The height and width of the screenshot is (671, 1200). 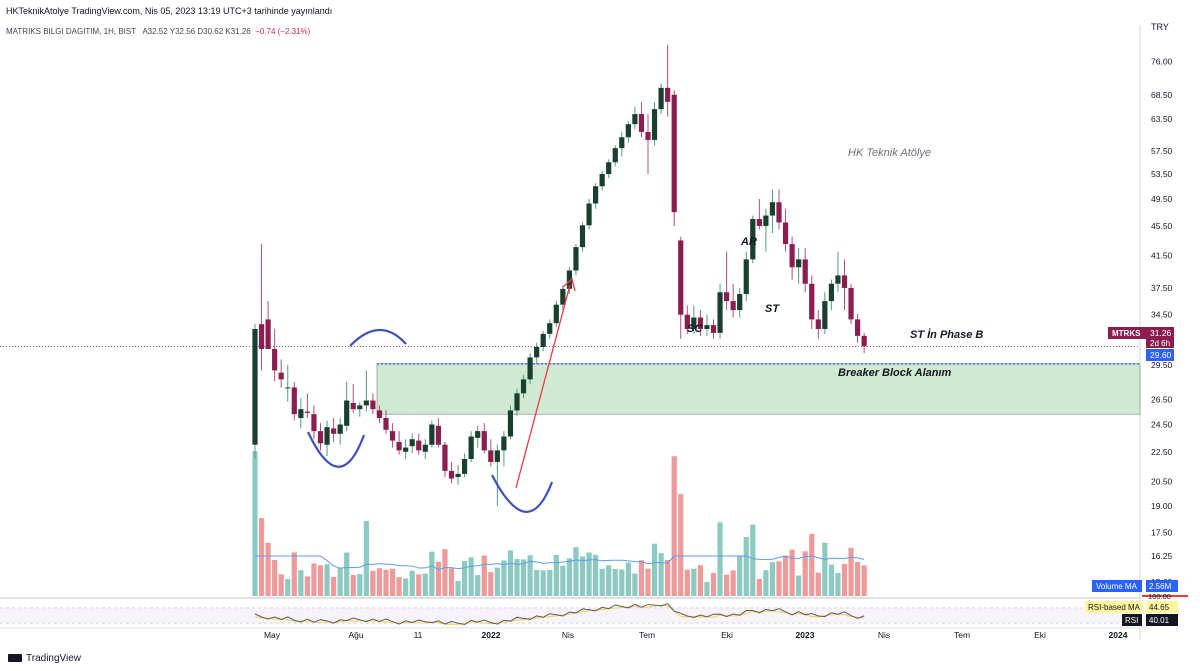 I want to click on time-tick-label: 2023, so click(x=805, y=635).